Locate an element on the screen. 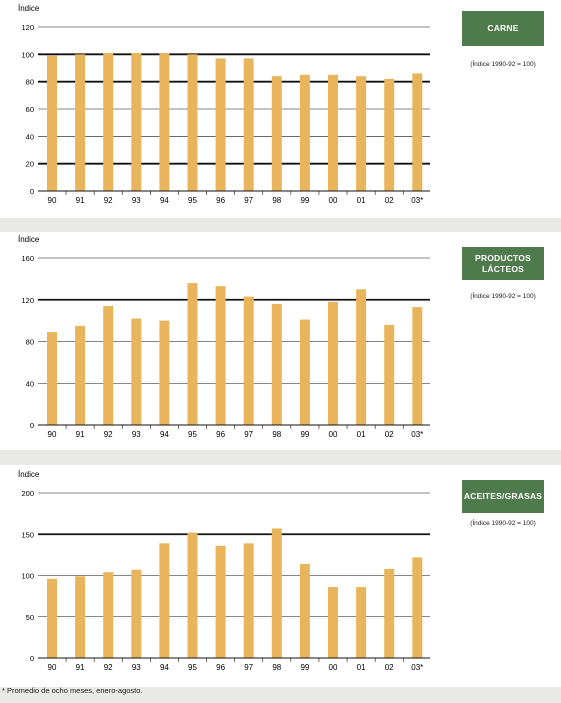  chart-title-badge: PRODUCTOS LÁCTEOS is located at coordinates (503, 263).